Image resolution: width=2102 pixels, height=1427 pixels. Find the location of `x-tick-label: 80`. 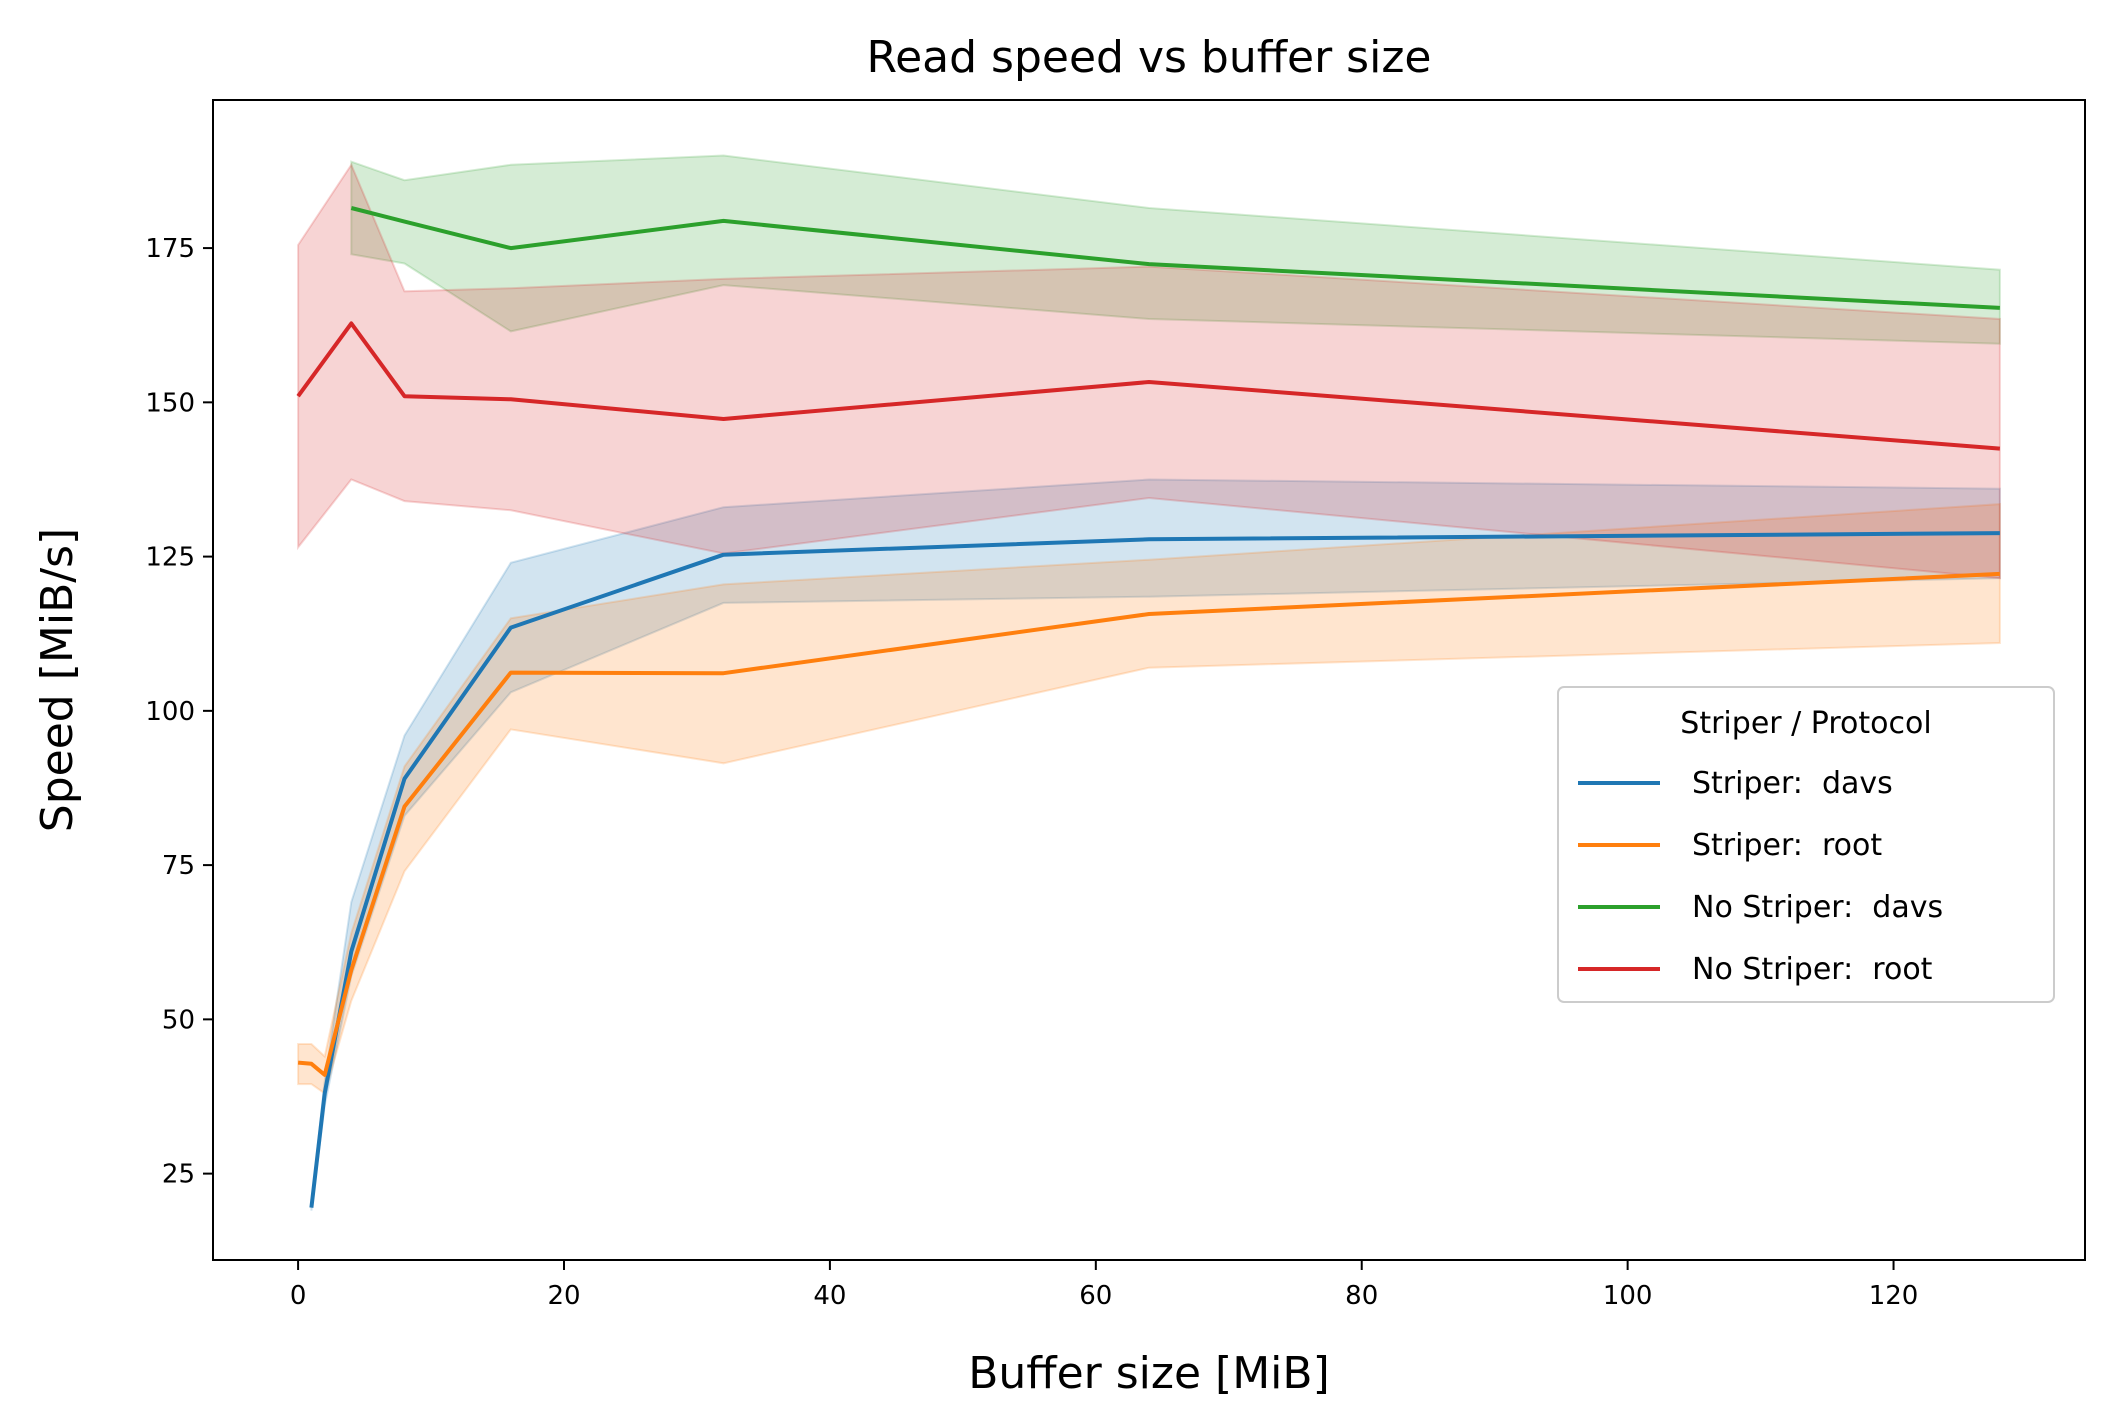

x-tick-label: 80 is located at coordinates (1361, 1296).